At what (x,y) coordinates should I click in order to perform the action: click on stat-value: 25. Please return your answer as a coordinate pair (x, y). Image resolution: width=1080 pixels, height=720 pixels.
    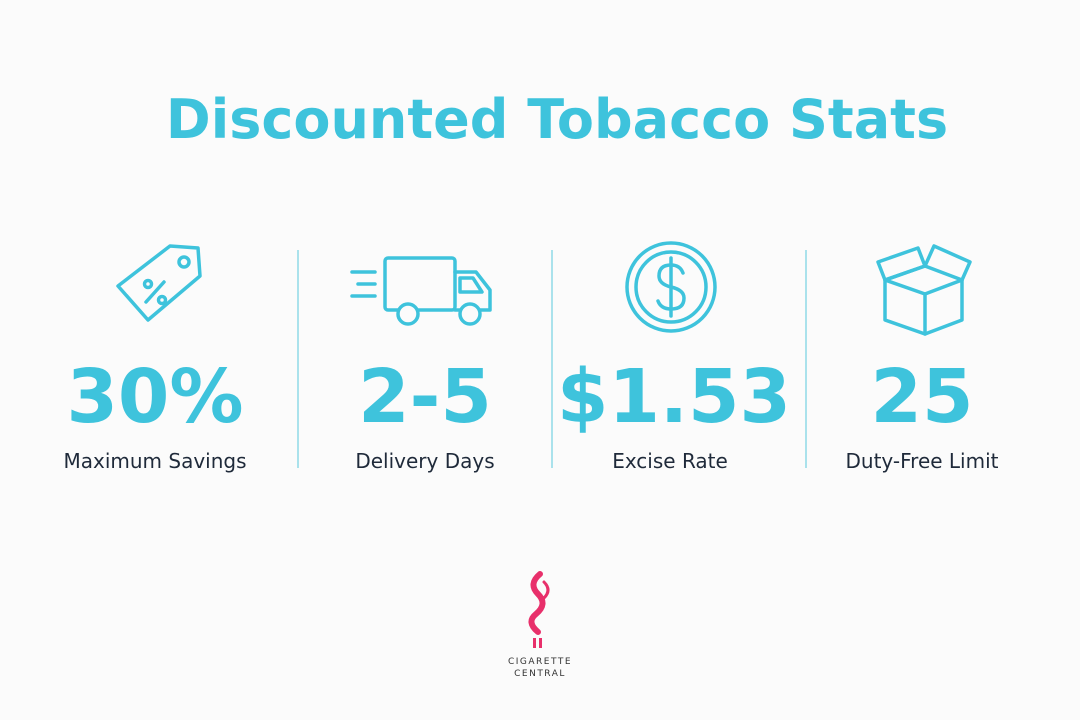
    Looking at the image, I should click on (922, 397).